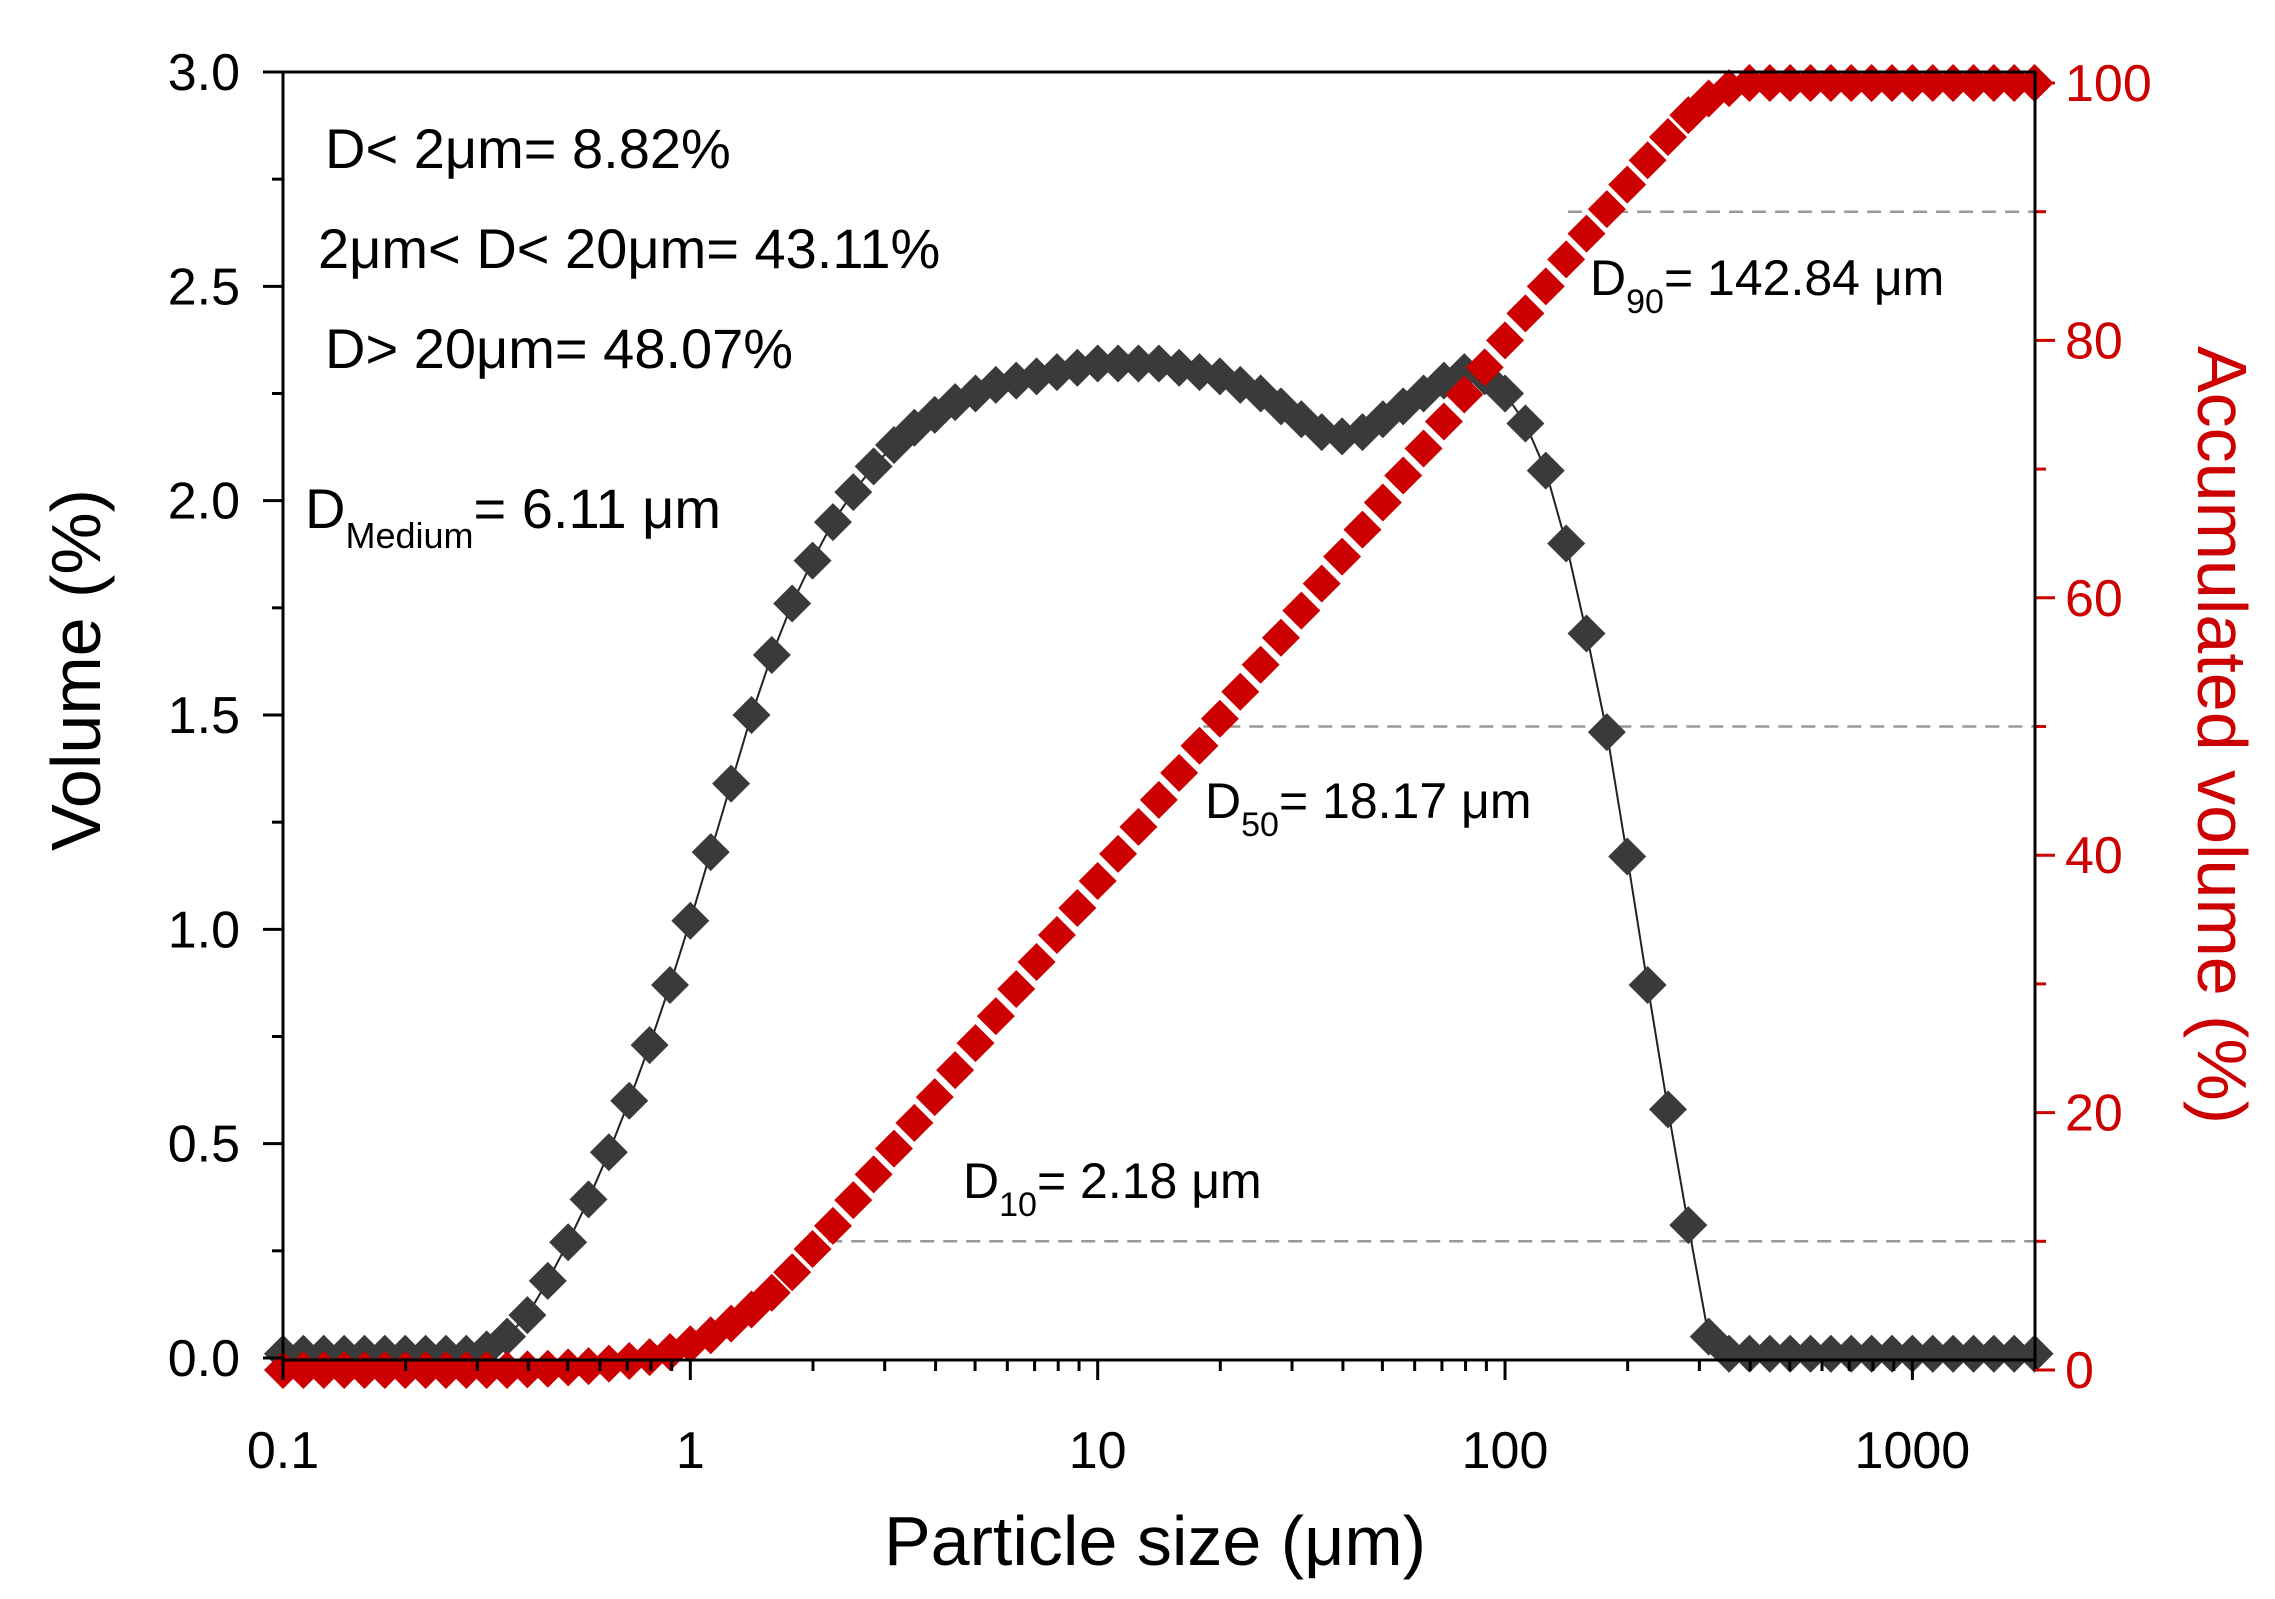  I want to click on y-right-tick-label: 40, so click(2094, 856).